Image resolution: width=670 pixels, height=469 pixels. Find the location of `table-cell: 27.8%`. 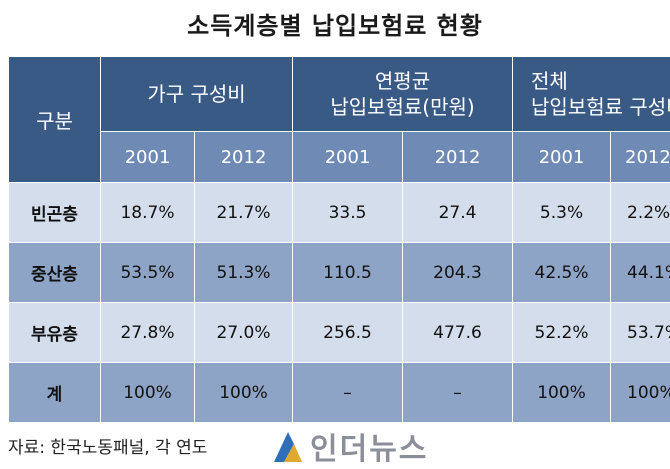

table-cell: 27.8% is located at coordinates (147, 332).